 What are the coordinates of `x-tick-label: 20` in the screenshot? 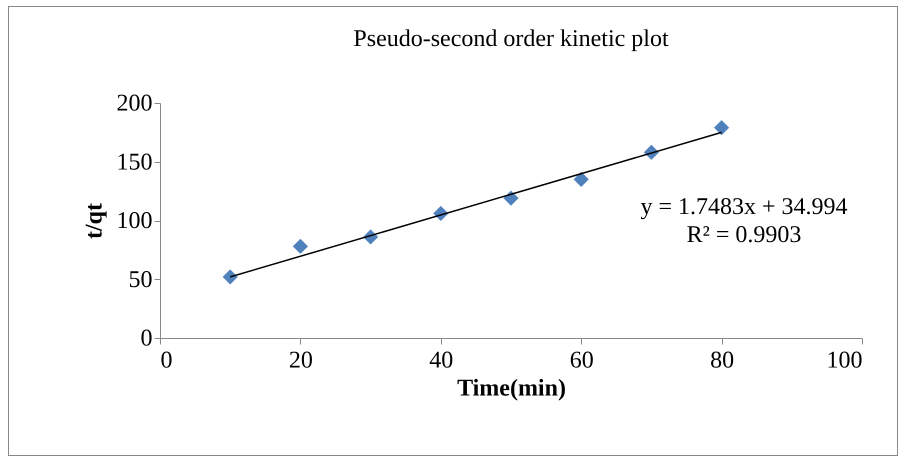 It's located at (300, 361).